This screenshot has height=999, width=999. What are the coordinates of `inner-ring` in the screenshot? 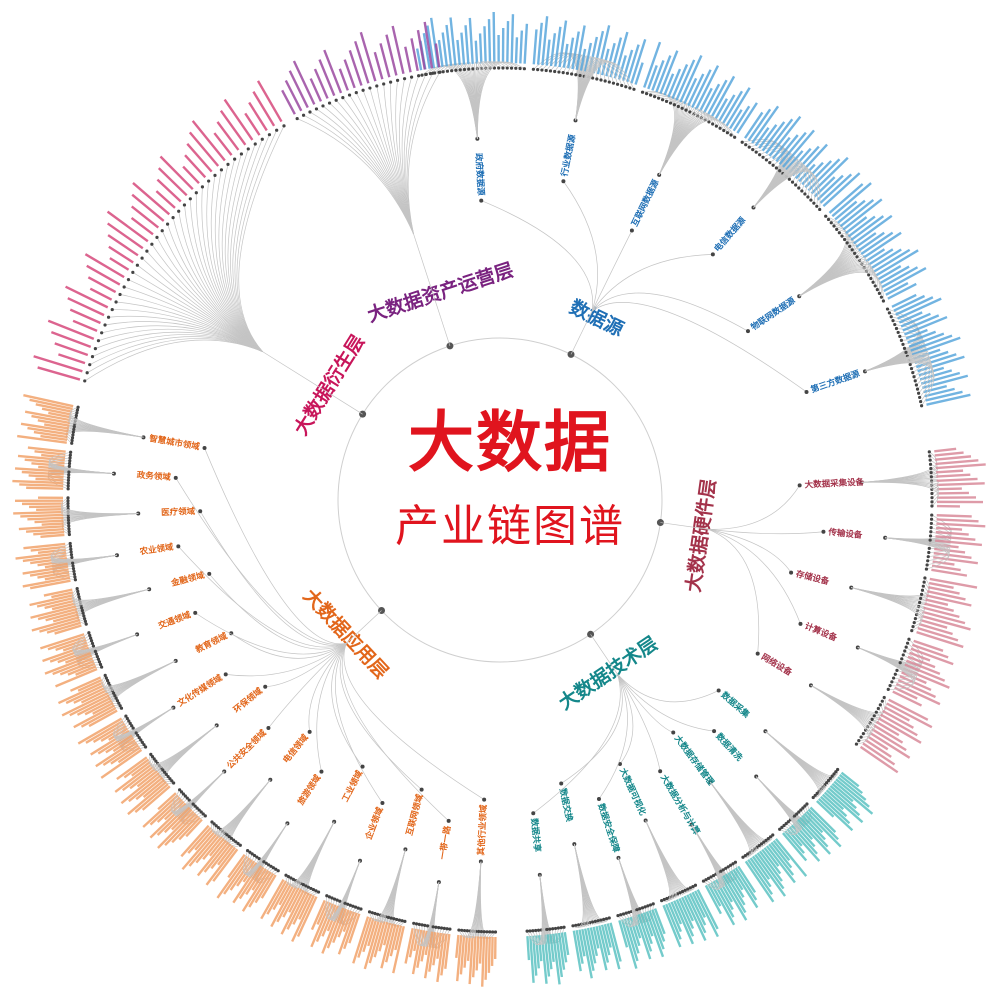 It's located at (500, 500).